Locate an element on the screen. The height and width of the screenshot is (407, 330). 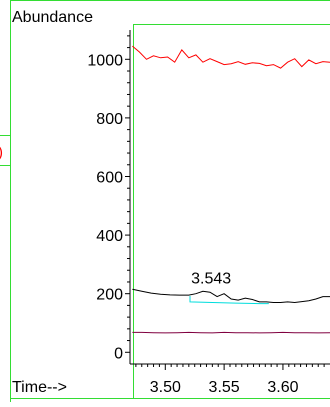
x-tick-group: 3.50 3.55 3.60 is located at coordinates (230, 380).